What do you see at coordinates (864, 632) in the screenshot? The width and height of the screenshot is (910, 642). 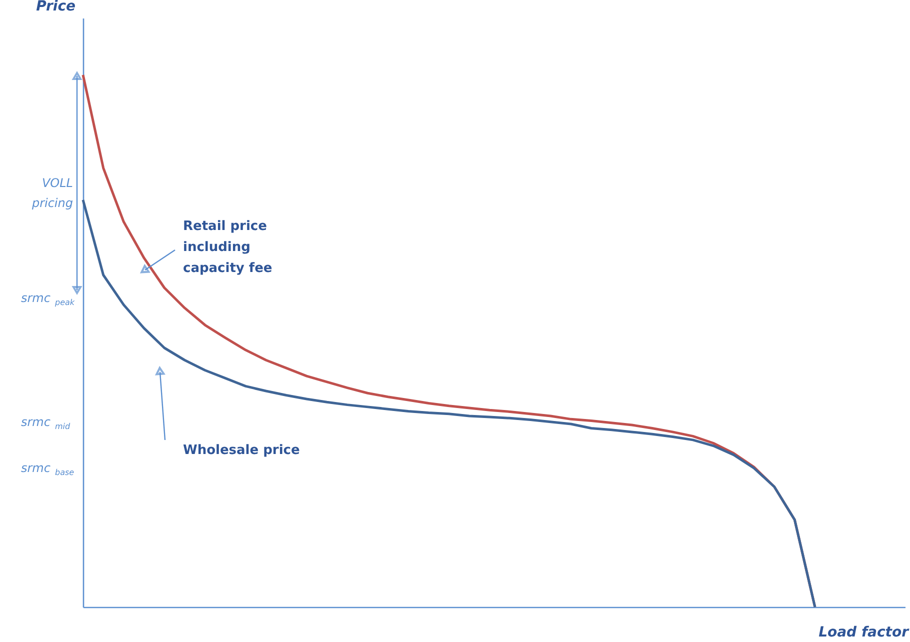 I see `x-axis-title: Load factor` at bounding box center [864, 632].